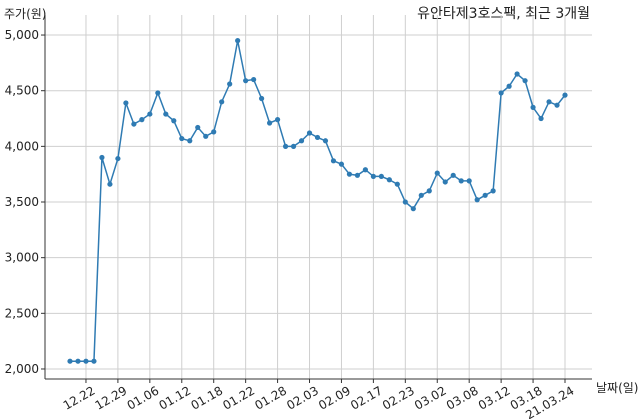 The image size is (640, 419). What do you see at coordinates (366, 397) in the screenshot?
I see `x-tick-label: 02.17` at bounding box center [366, 397].